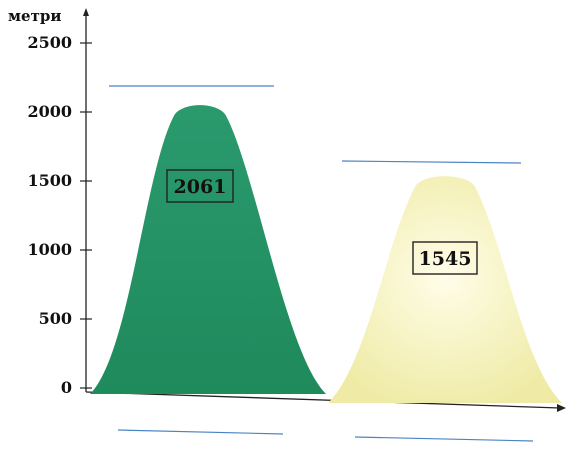  I want to click on peak-value-label-1: 2061, so click(200, 187).